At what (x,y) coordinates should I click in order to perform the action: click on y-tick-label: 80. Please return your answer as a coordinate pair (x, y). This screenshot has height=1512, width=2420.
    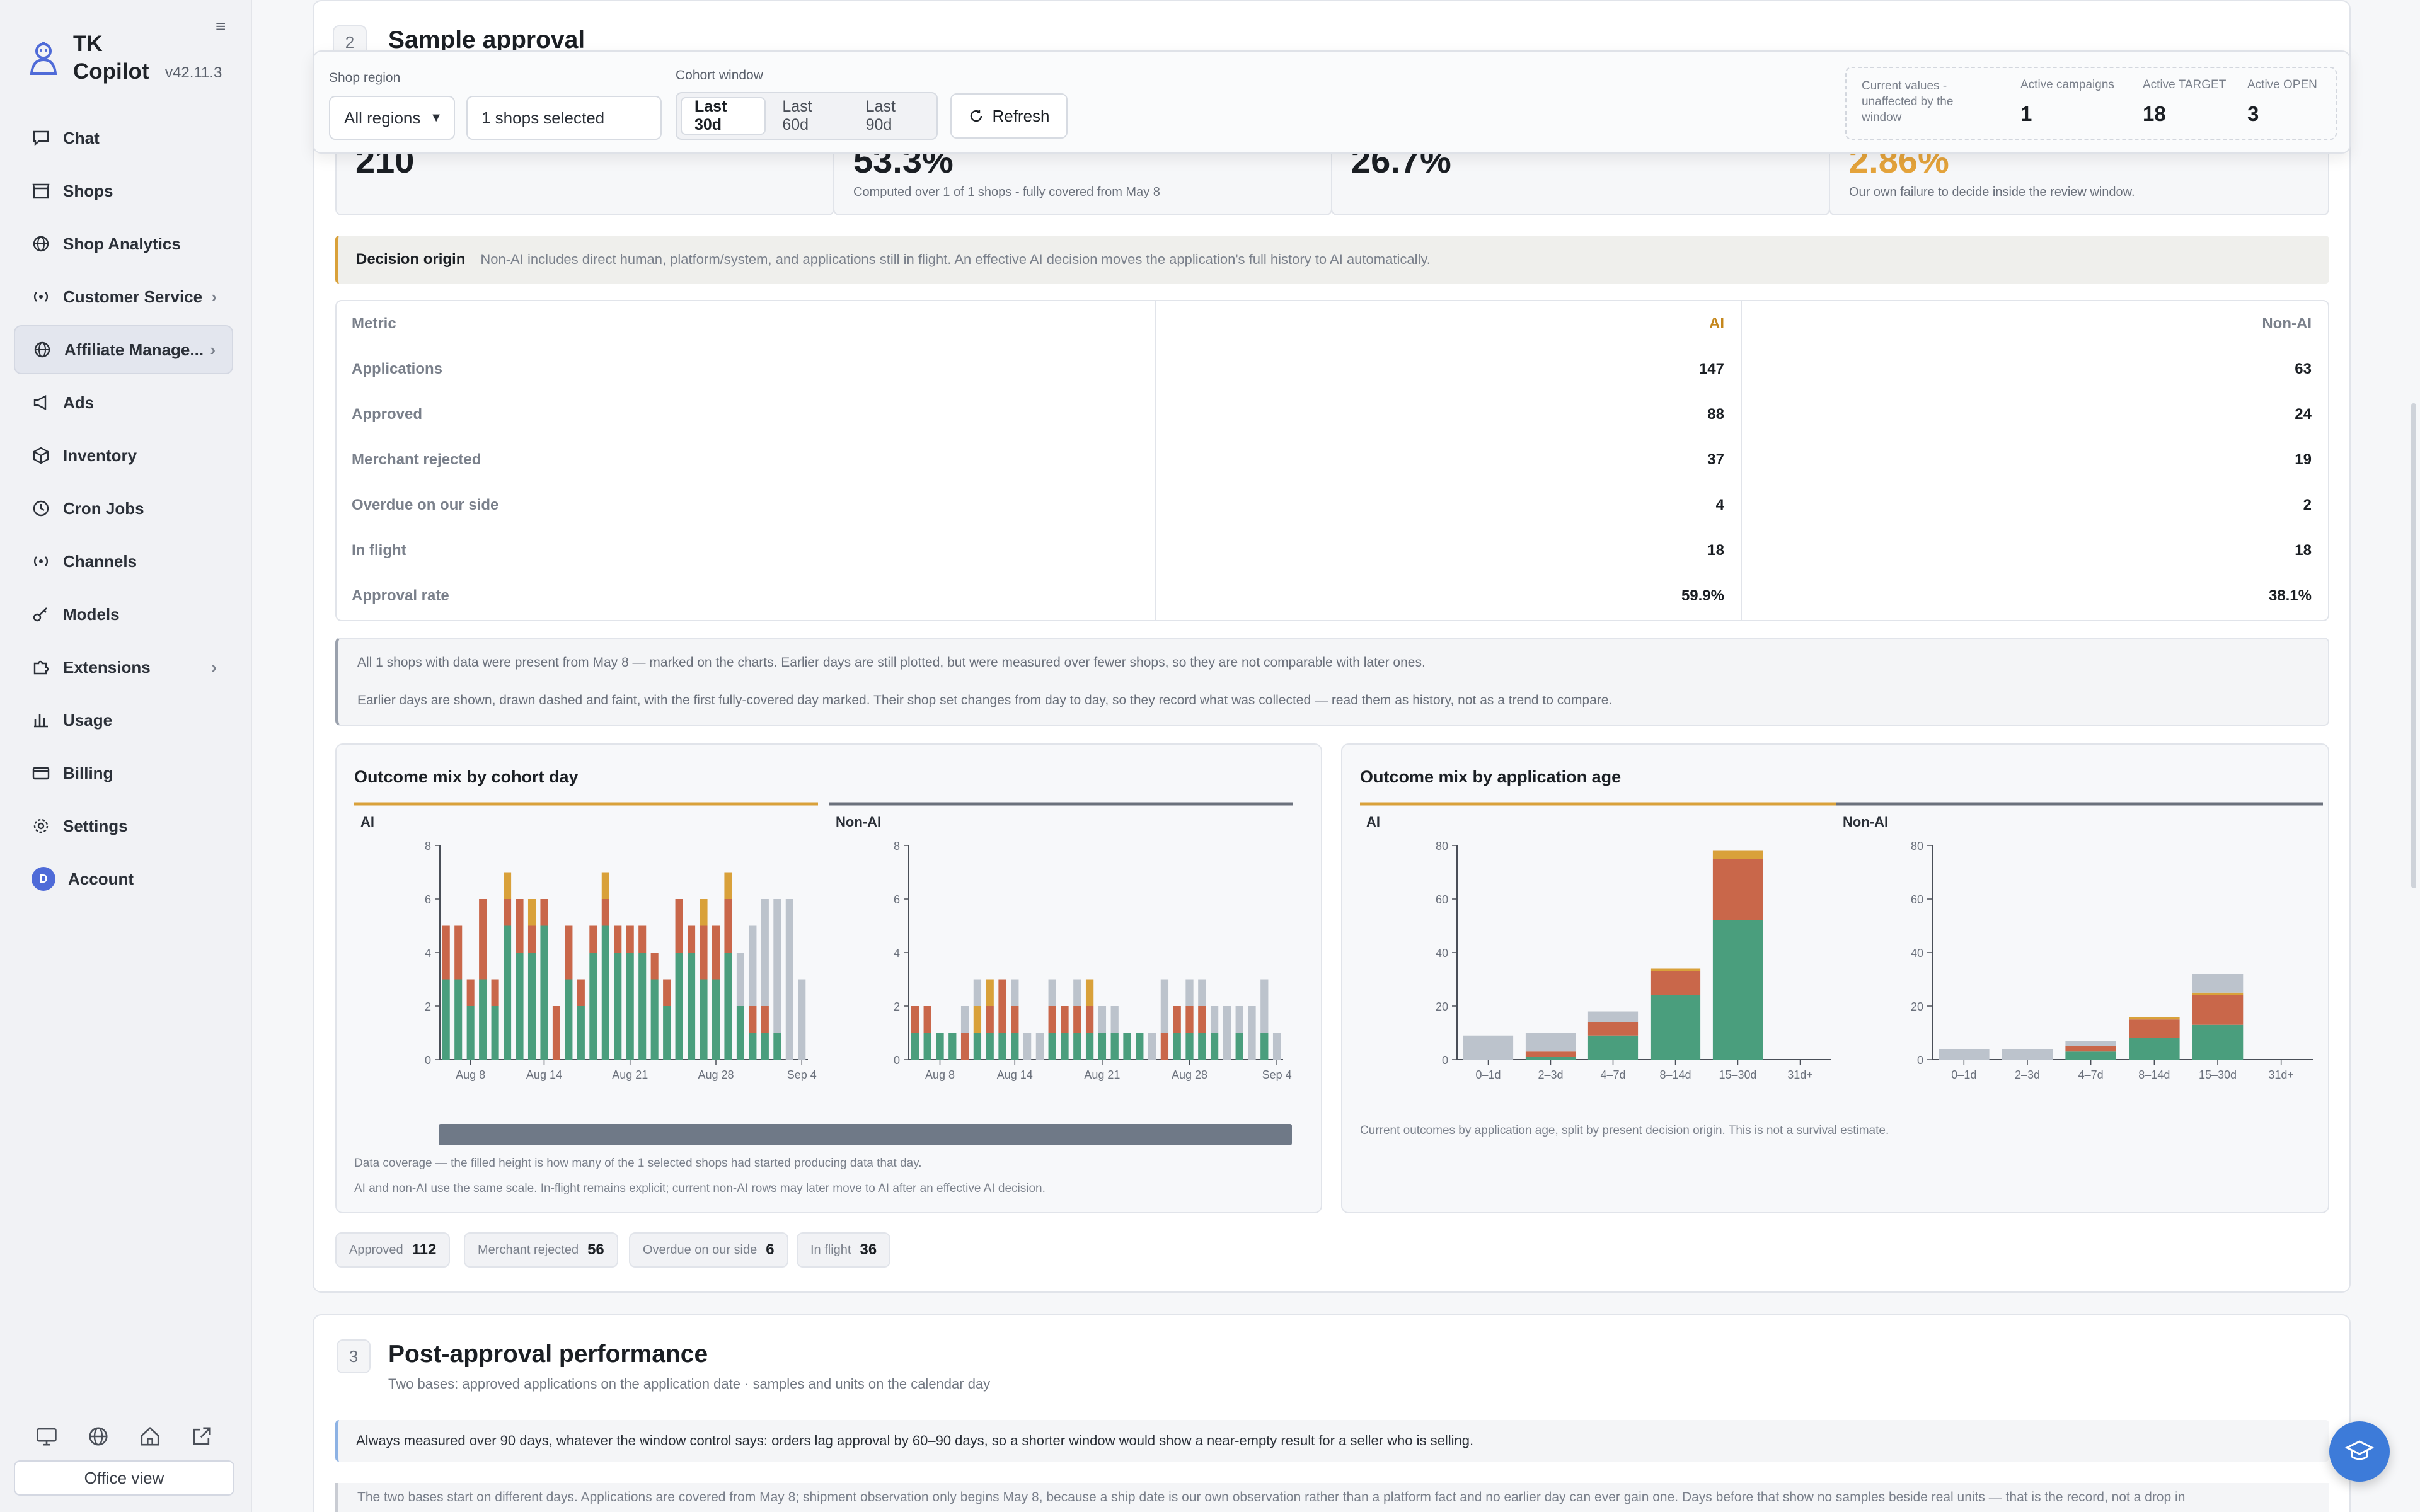
    Looking at the image, I should click on (1917, 846).